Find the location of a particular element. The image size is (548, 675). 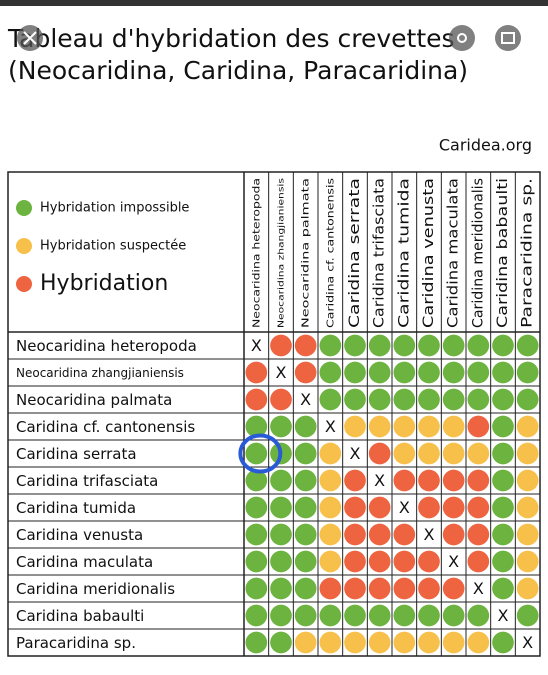

column-header: Caridina maculata is located at coordinates (454, 253).